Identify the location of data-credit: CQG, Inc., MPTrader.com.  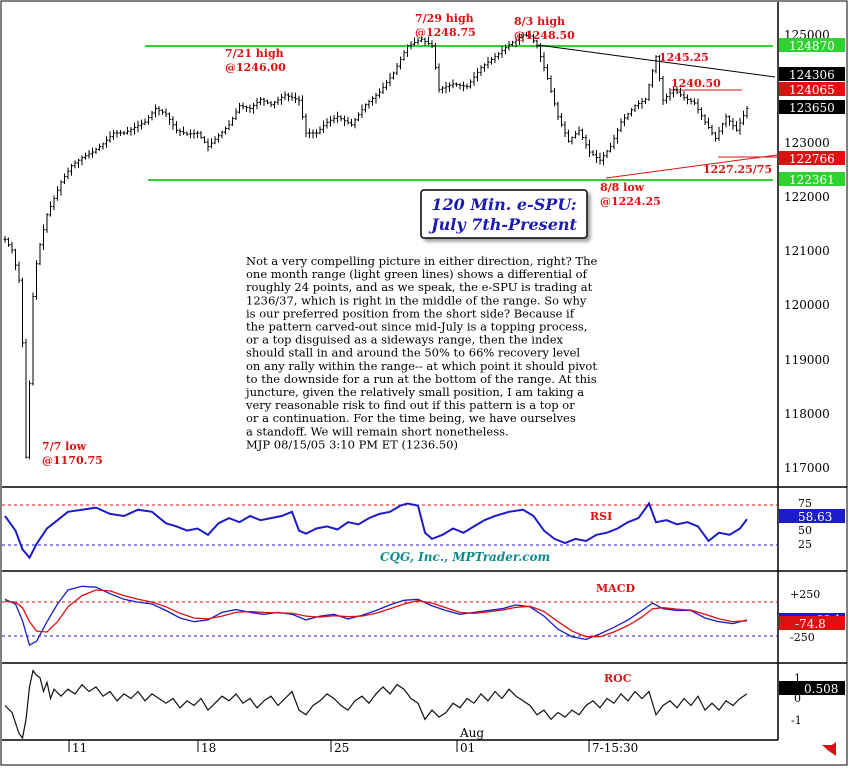
(465, 557).